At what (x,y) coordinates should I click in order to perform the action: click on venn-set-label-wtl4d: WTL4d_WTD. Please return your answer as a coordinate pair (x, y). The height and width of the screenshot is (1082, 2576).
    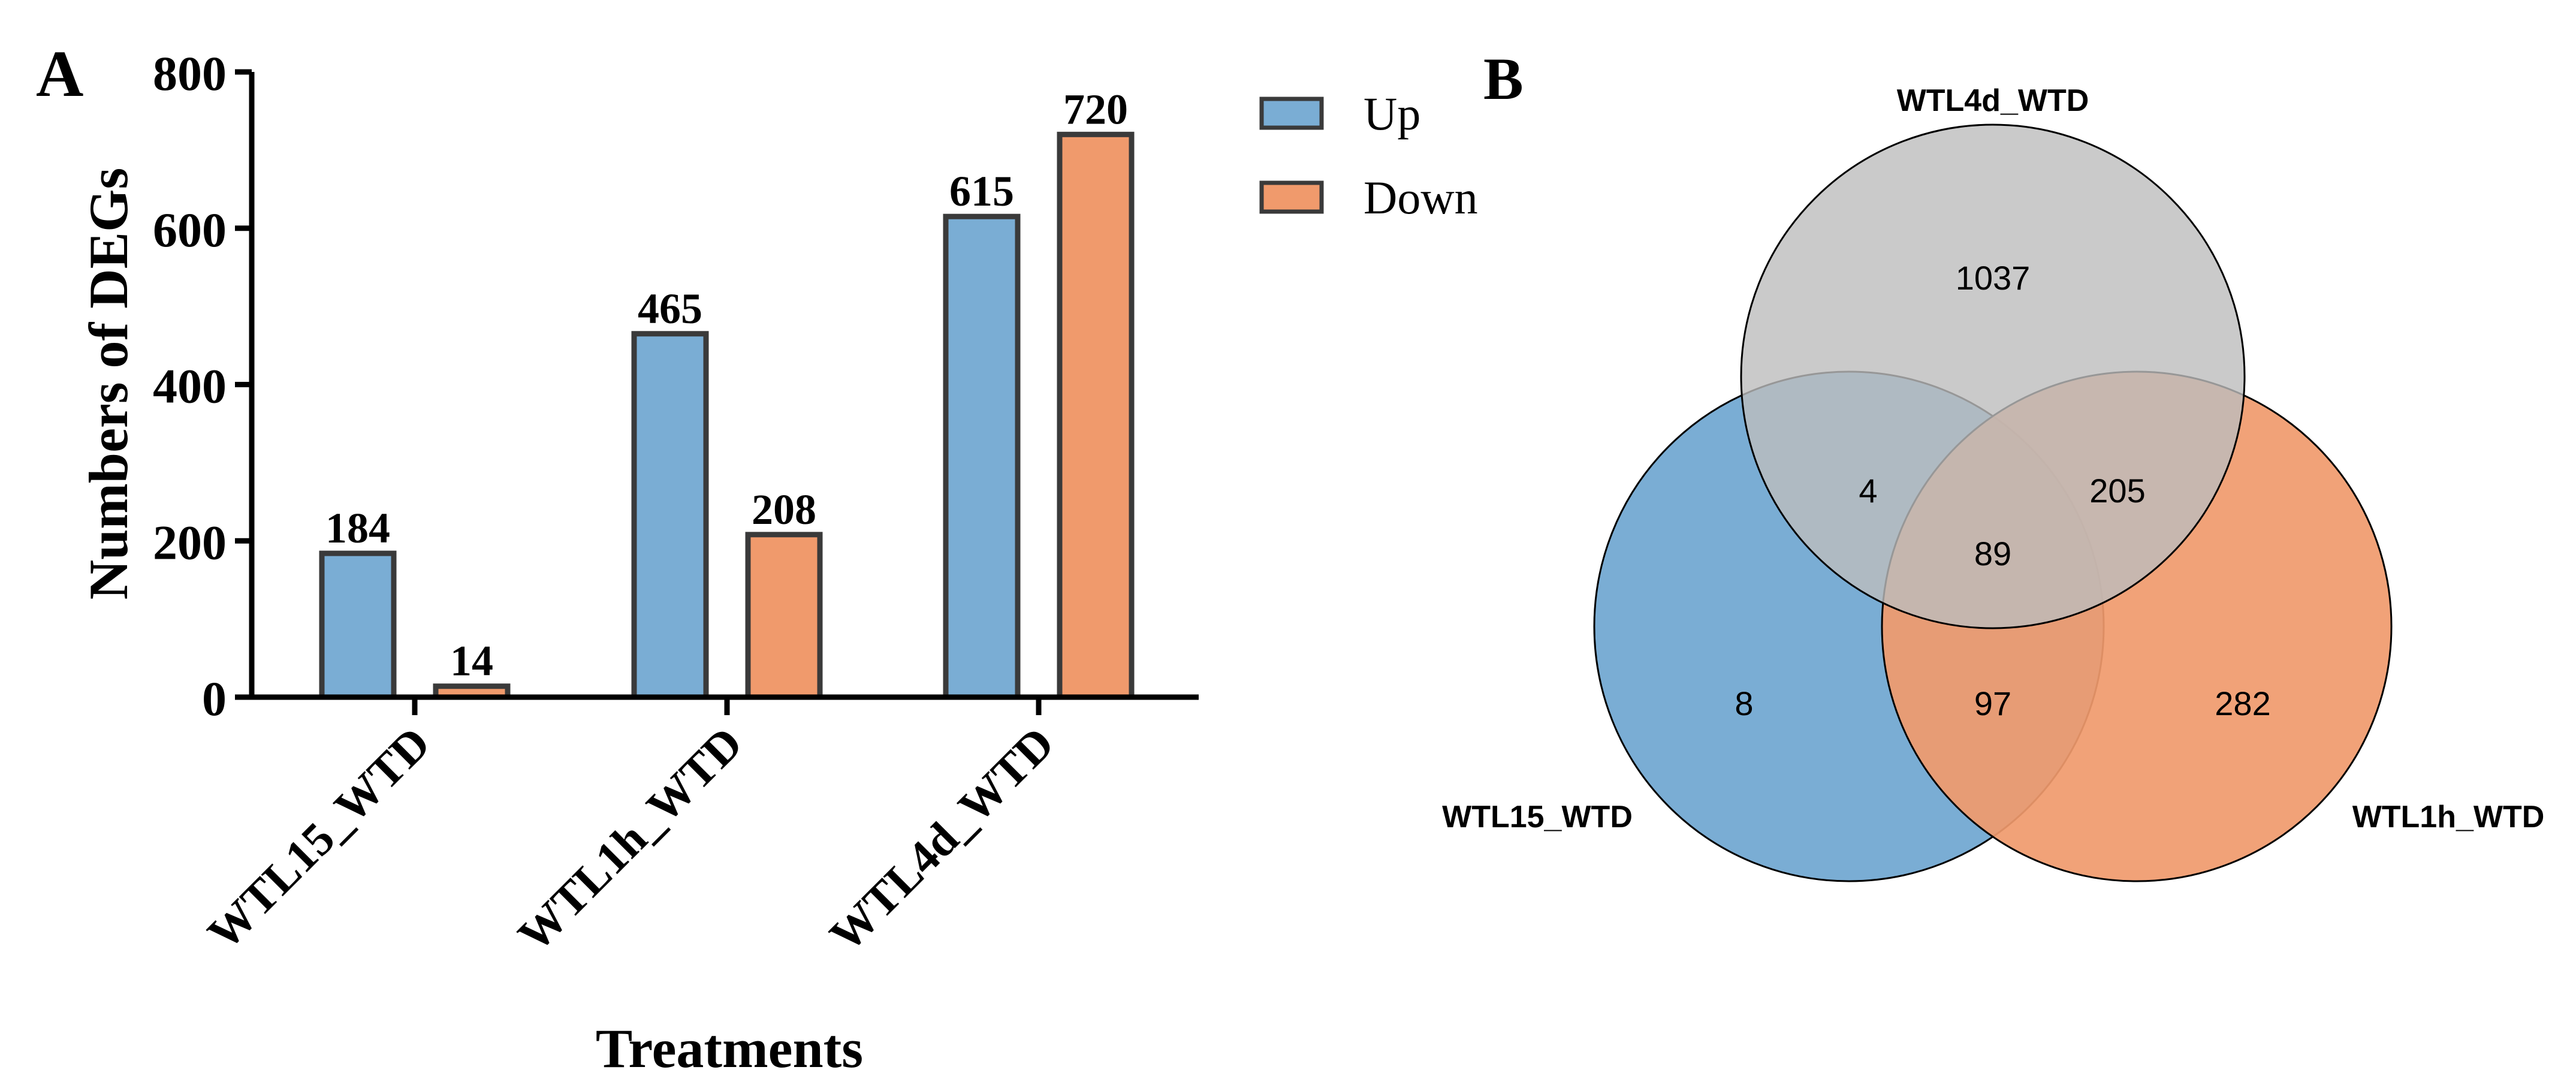
    Looking at the image, I should click on (1993, 100).